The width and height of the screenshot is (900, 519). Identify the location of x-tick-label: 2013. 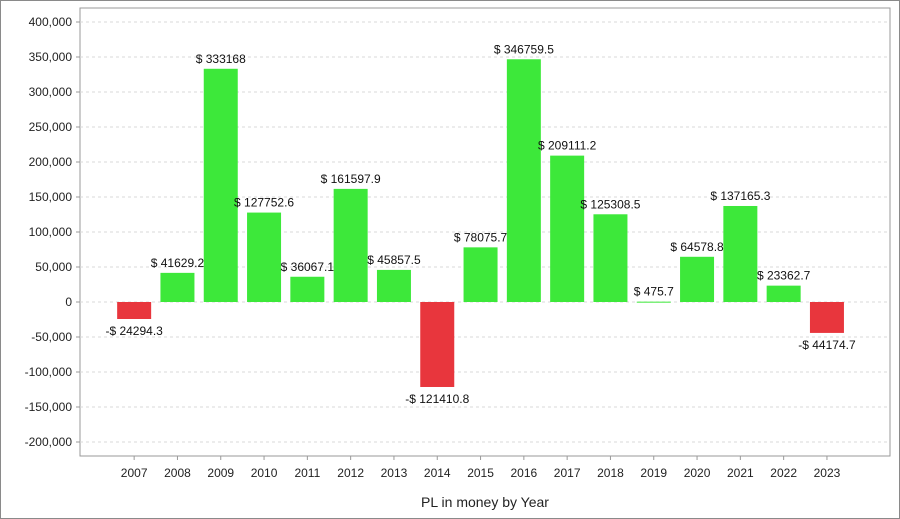
(394, 473).